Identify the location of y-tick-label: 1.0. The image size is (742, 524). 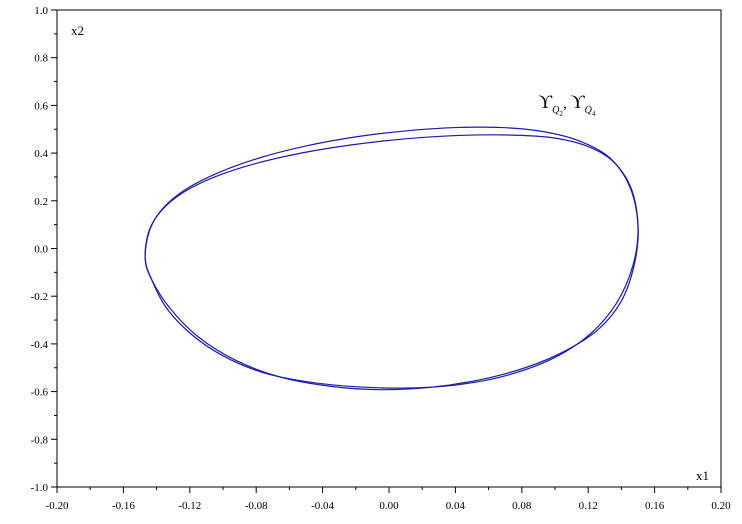
(41, 11).